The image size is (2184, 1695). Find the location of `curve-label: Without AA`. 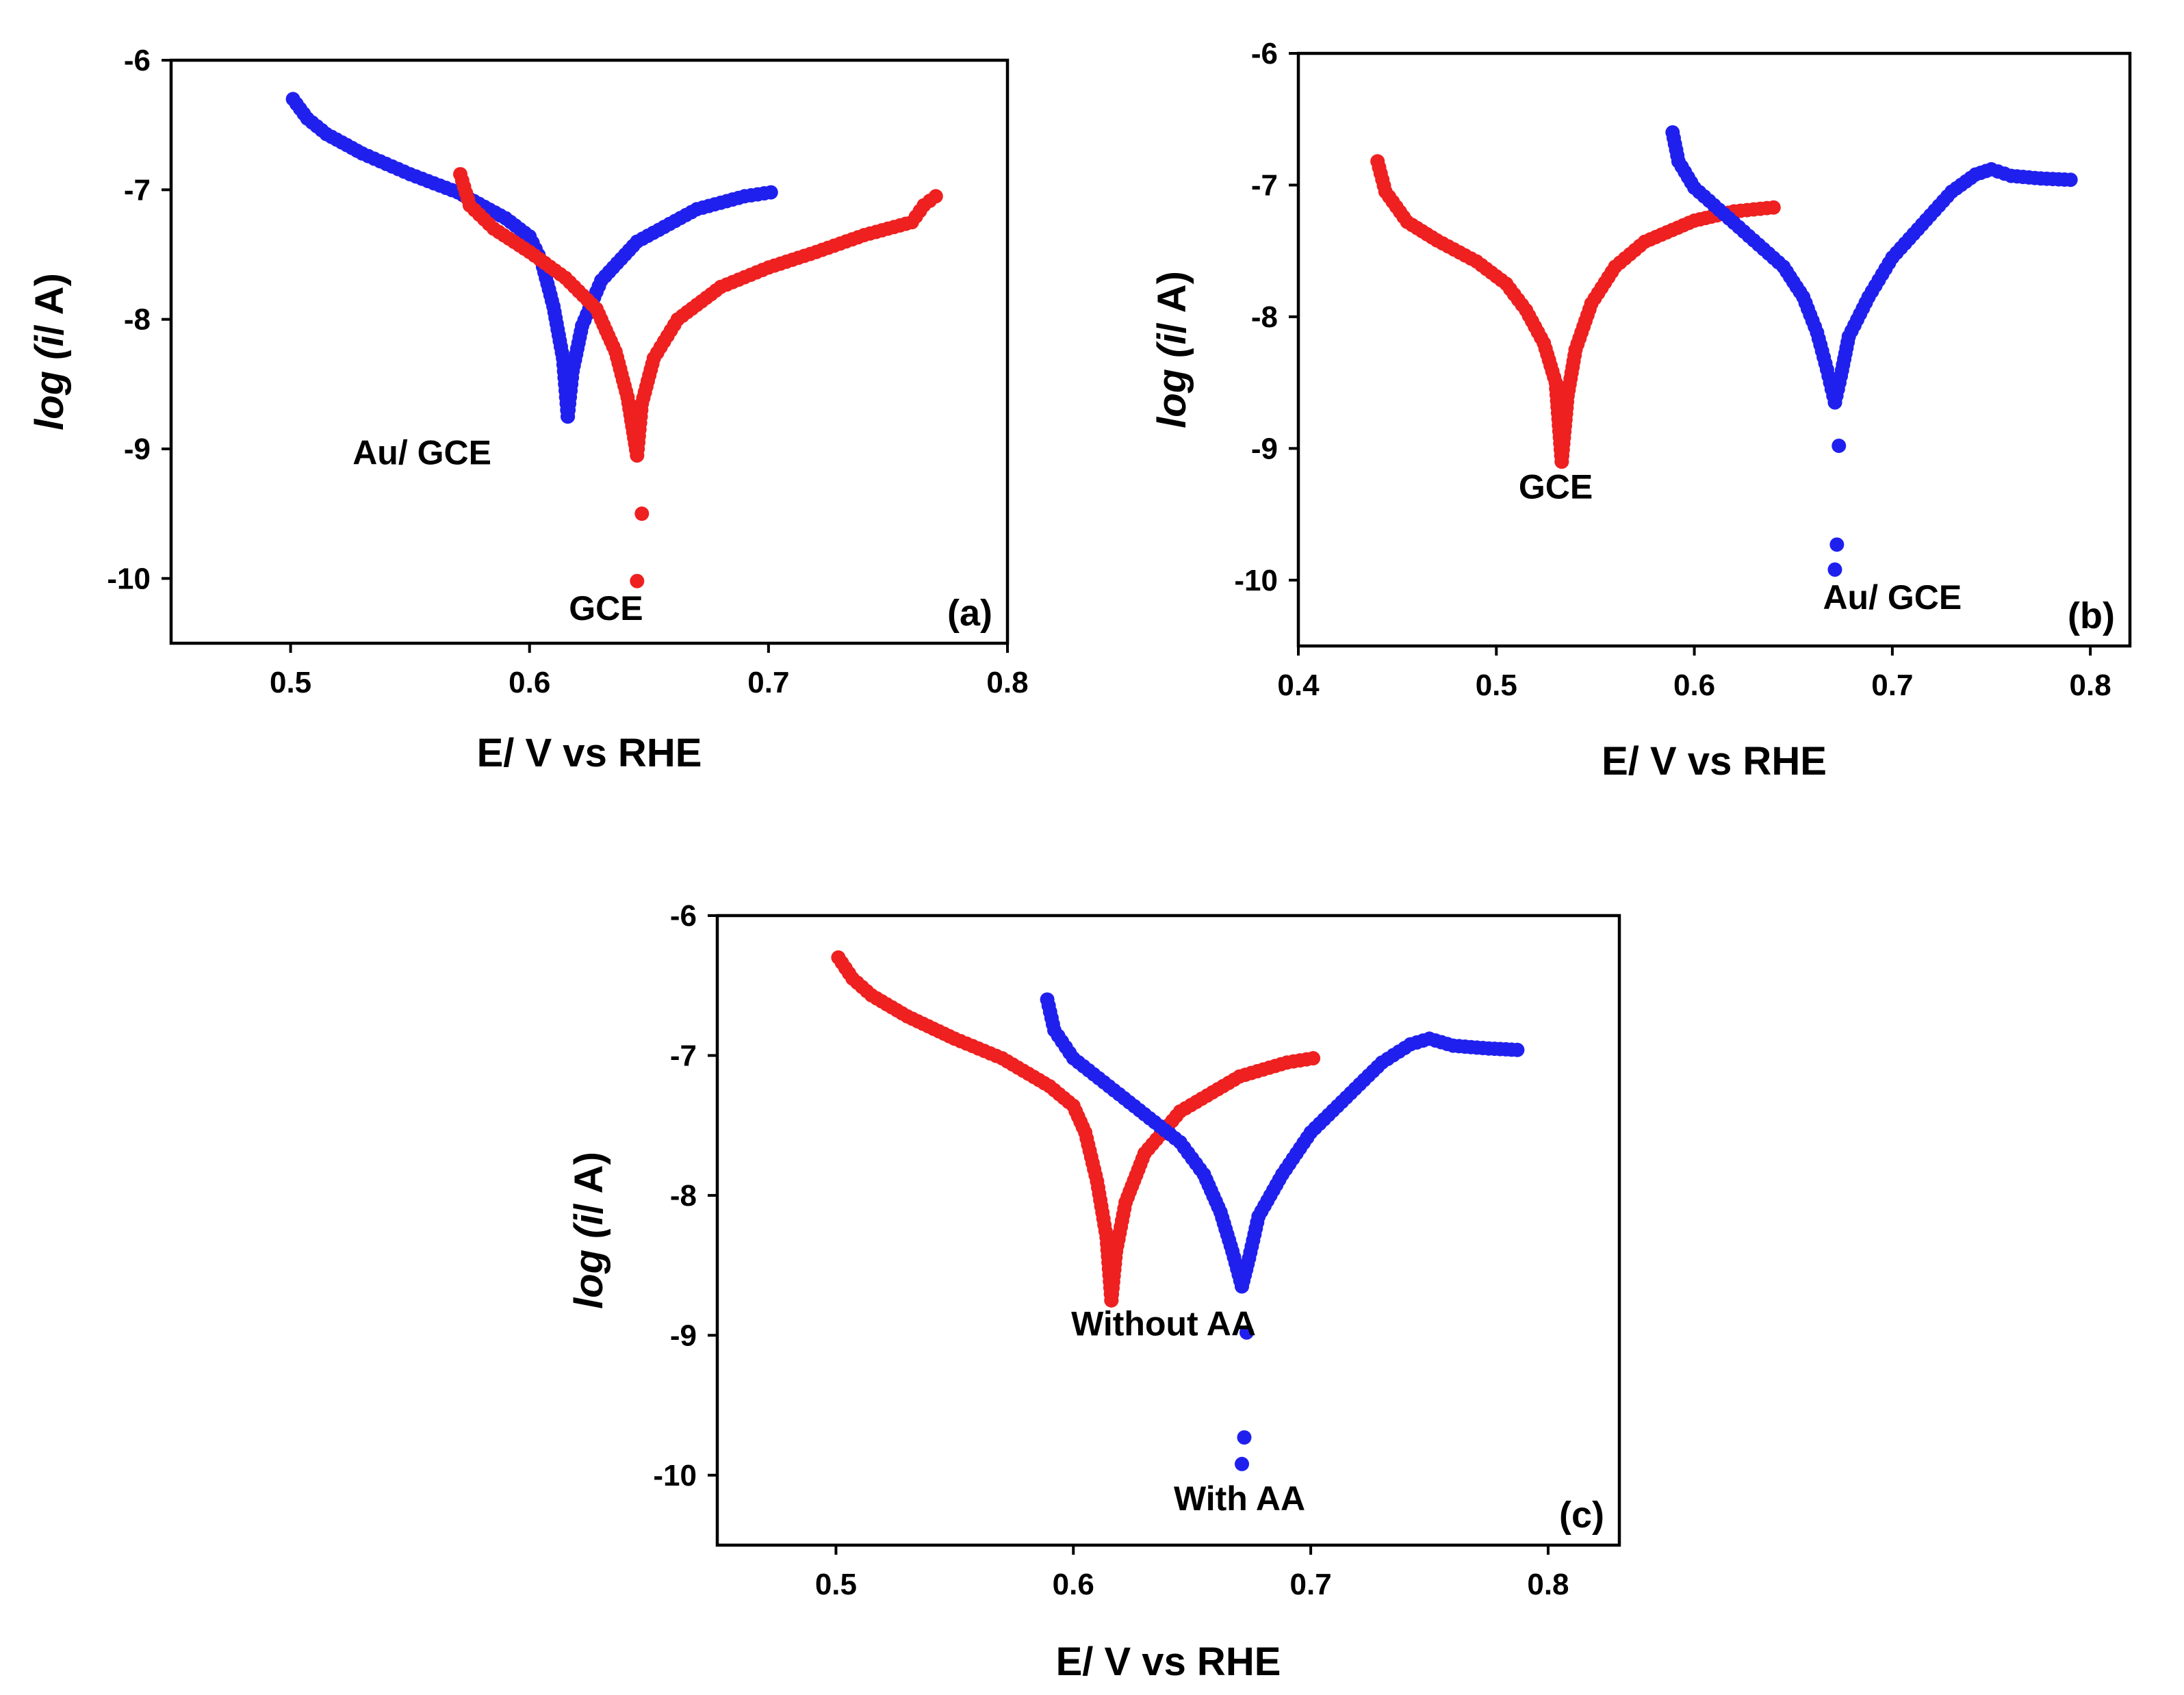

curve-label: Without AA is located at coordinates (1163, 1323).